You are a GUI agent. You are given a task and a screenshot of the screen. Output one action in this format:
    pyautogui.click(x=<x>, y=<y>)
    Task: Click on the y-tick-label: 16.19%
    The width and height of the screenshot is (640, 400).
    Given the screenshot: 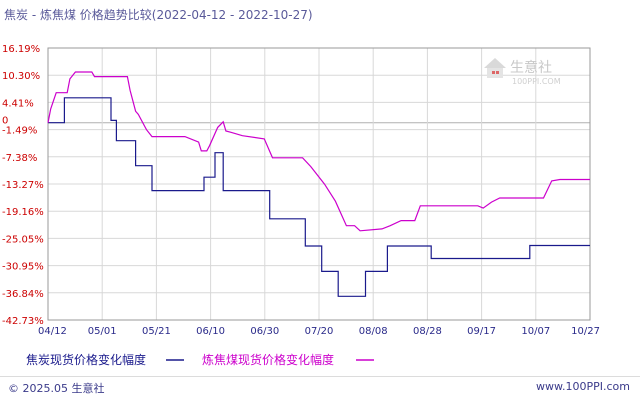 What is the action you would take?
    pyautogui.click(x=21, y=49)
    